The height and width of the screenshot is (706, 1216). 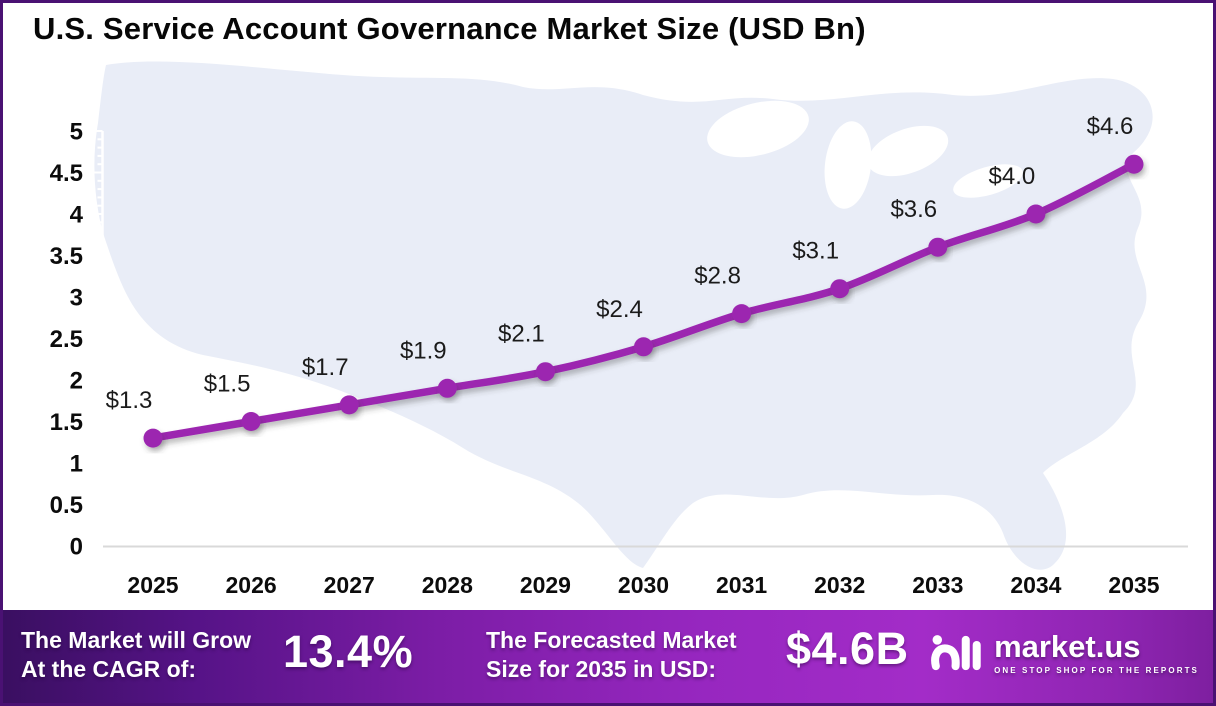 I want to click on y-tick-label: 4.5, so click(x=66, y=173).